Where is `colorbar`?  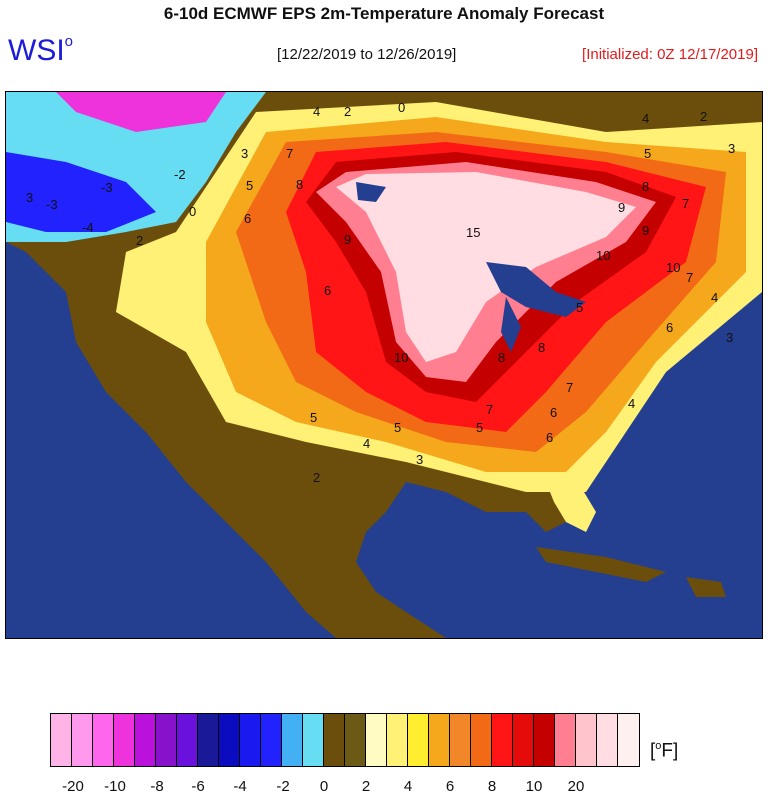
colorbar is located at coordinates (345, 740).